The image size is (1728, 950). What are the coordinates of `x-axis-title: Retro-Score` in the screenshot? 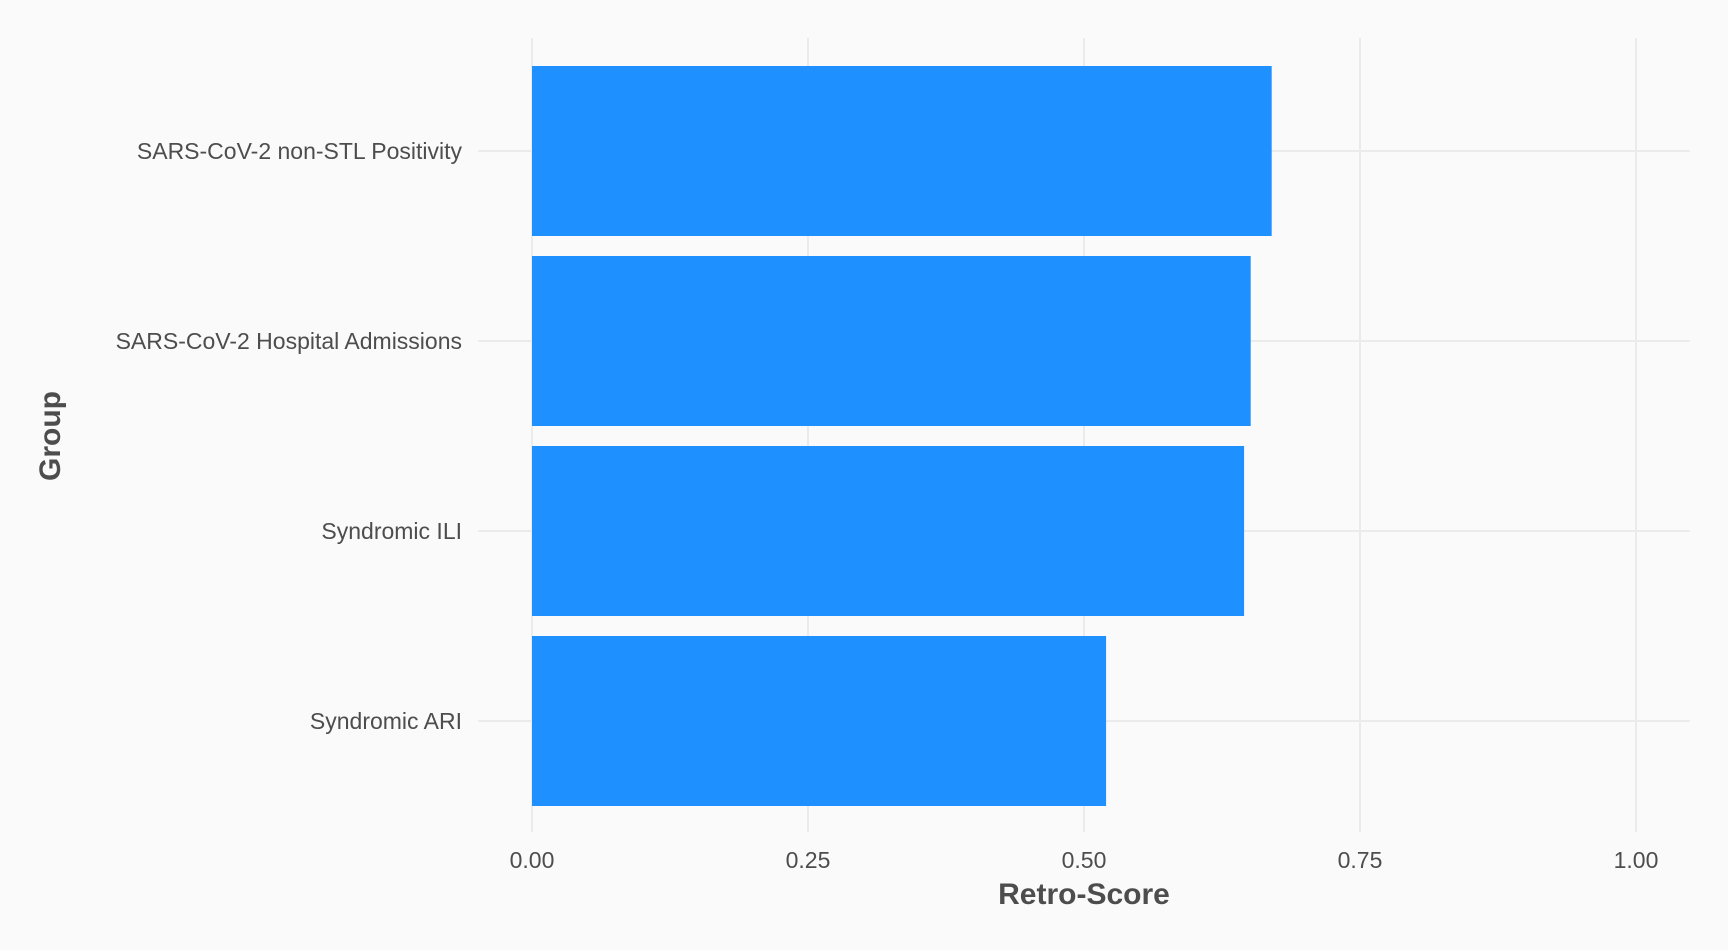 It's located at (1084, 894).